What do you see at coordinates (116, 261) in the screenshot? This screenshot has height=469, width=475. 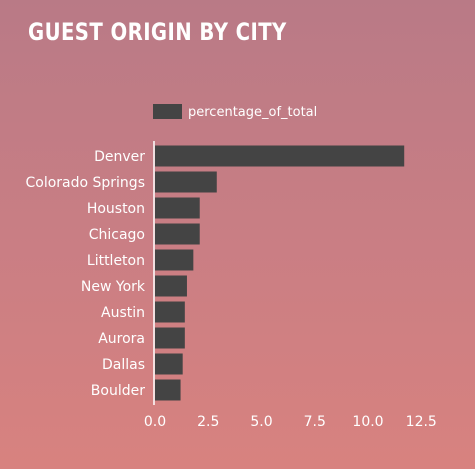 I see `category-label: Littleton` at bounding box center [116, 261].